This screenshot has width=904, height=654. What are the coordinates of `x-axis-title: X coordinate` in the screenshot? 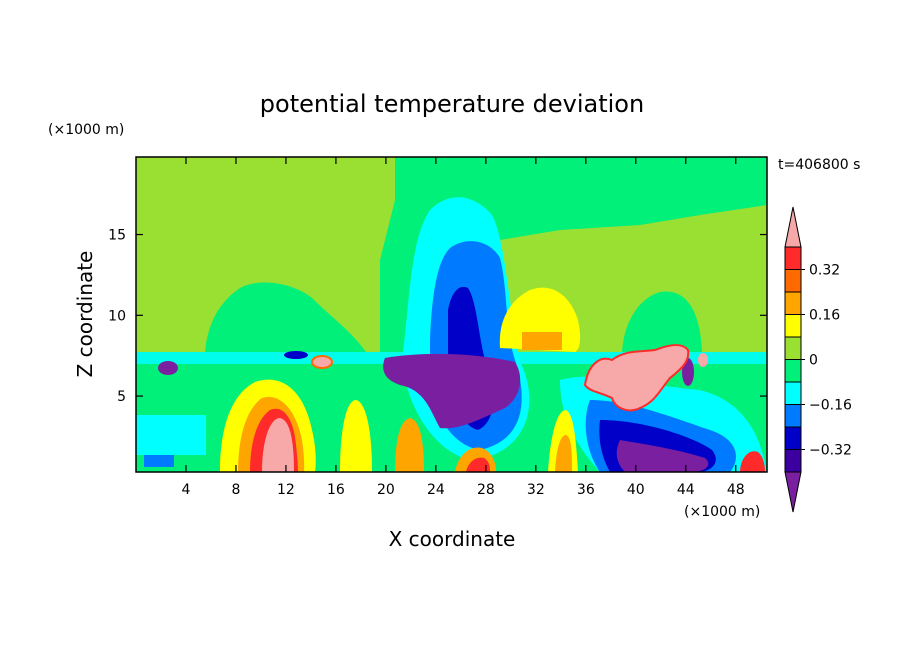 It's located at (452, 539).